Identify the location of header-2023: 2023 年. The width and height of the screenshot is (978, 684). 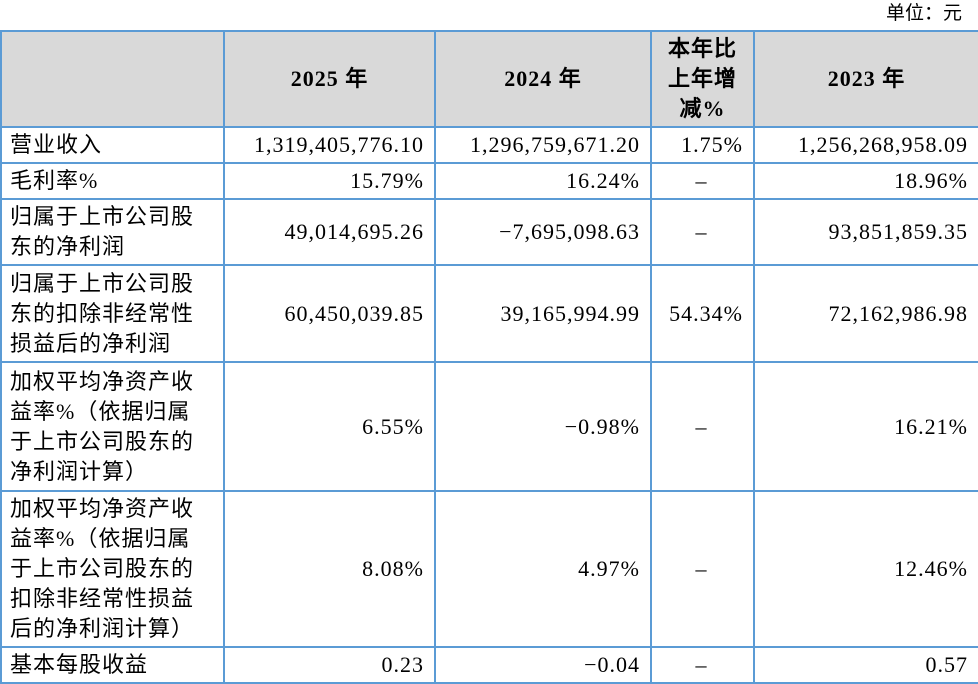
(865, 79).